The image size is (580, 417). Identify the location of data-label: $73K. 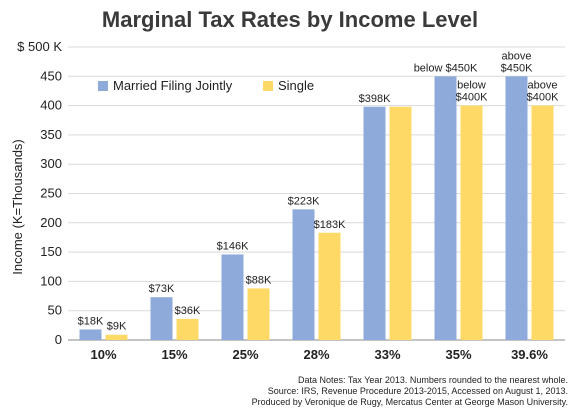
(162, 289).